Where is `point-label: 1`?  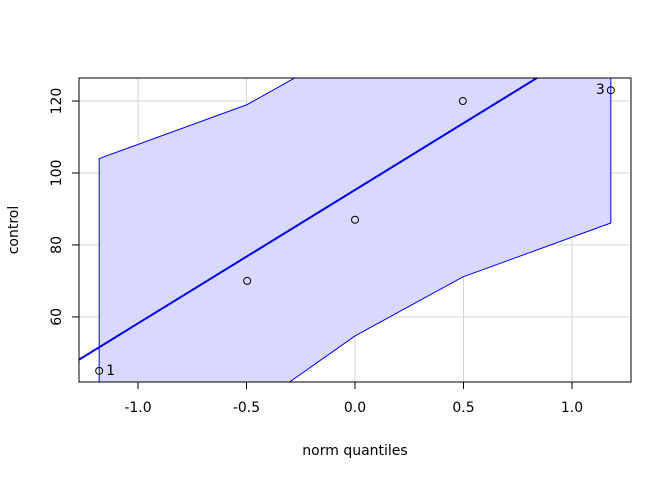 point-label: 1 is located at coordinates (110, 371).